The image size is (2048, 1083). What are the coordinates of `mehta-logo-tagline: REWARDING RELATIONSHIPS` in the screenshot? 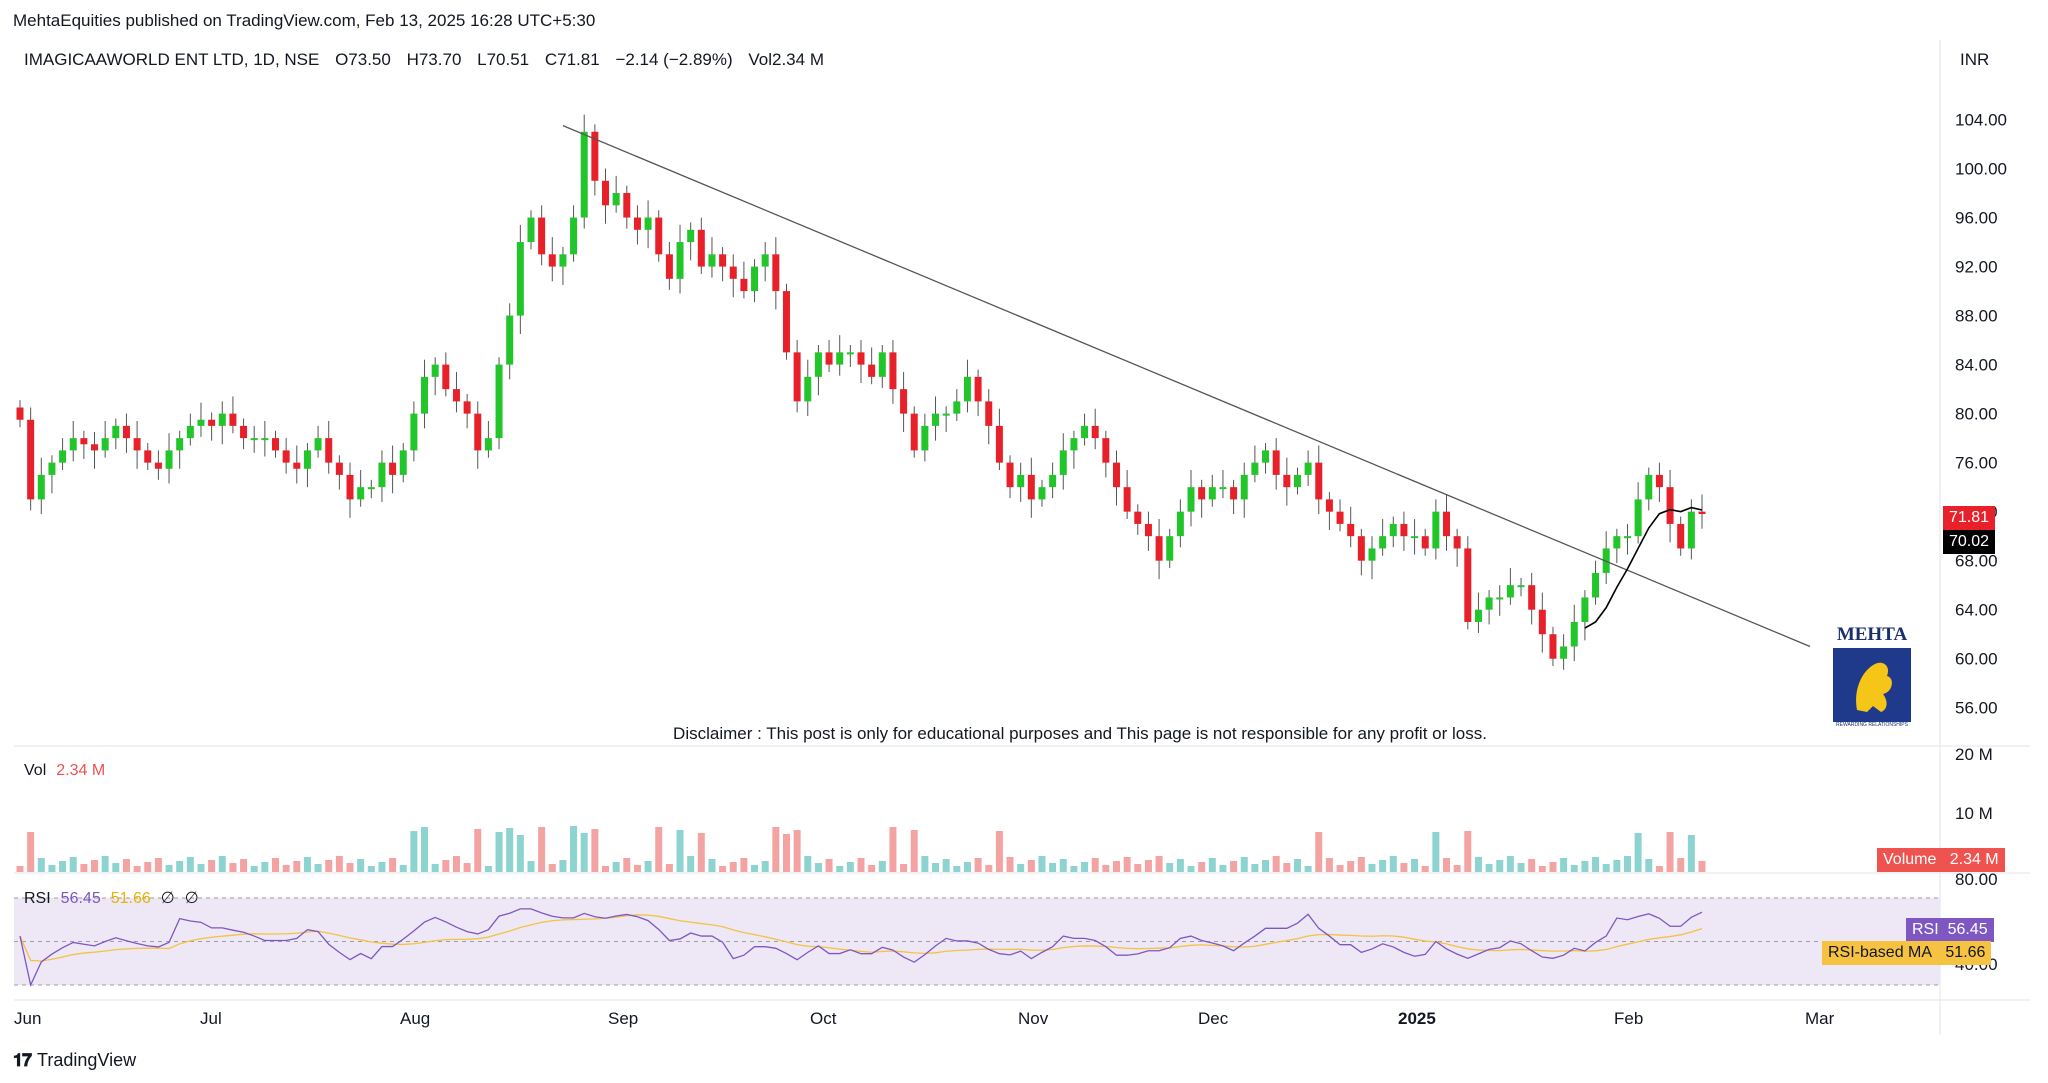 It's located at (1872, 725).